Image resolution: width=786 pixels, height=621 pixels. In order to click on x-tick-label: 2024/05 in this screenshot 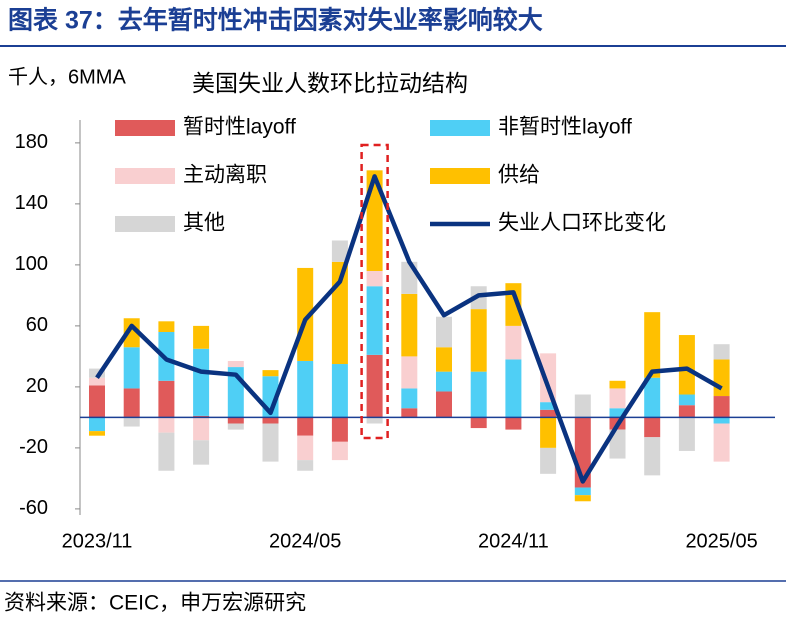, I will do `click(305, 541)`.